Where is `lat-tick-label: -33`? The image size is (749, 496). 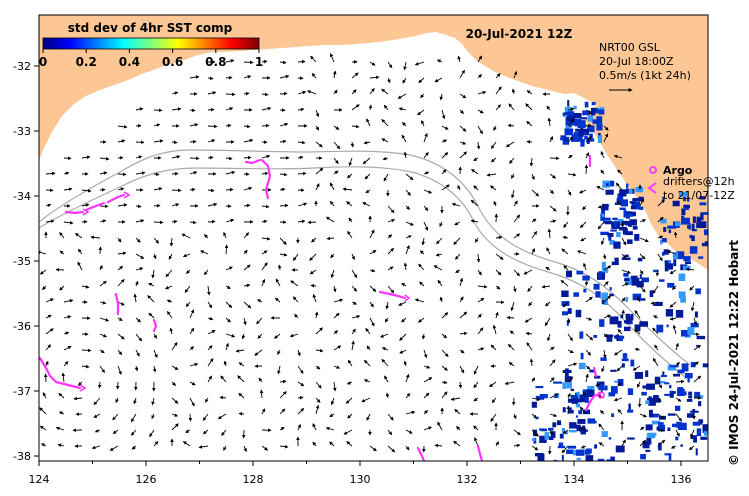
lat-tick-label: -33 is located at coordinates (22, 131).